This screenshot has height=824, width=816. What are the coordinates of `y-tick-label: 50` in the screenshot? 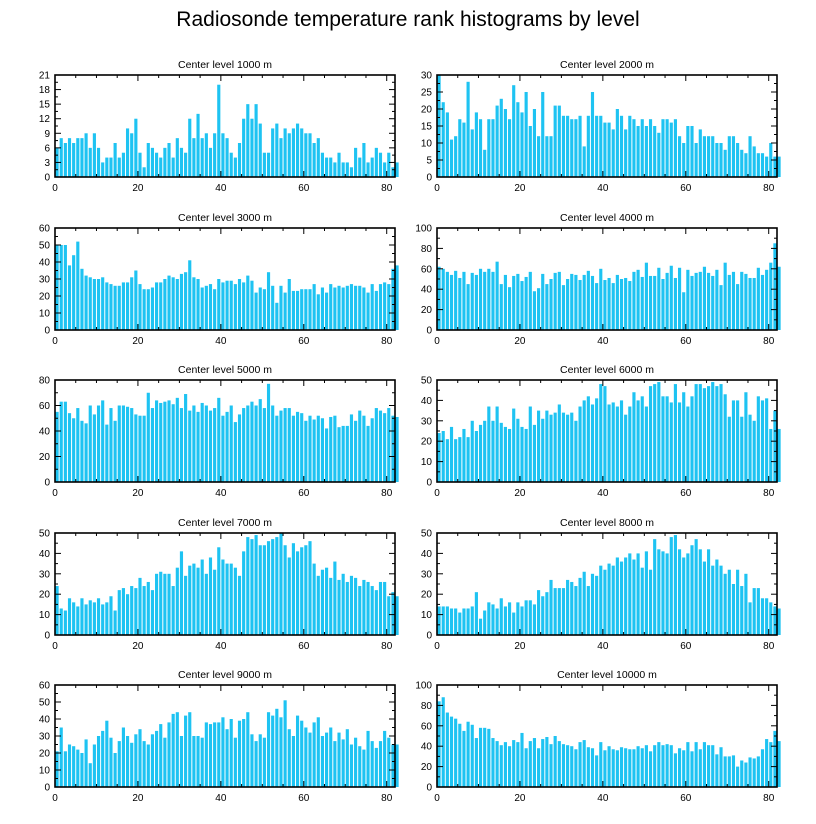 It's located at (427, 381).